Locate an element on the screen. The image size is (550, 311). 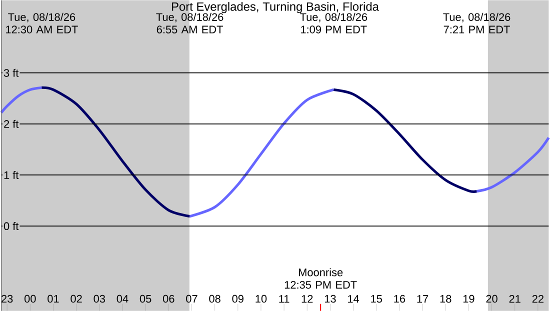
x-tick-label: 00 is located at coordinates (30, 298).